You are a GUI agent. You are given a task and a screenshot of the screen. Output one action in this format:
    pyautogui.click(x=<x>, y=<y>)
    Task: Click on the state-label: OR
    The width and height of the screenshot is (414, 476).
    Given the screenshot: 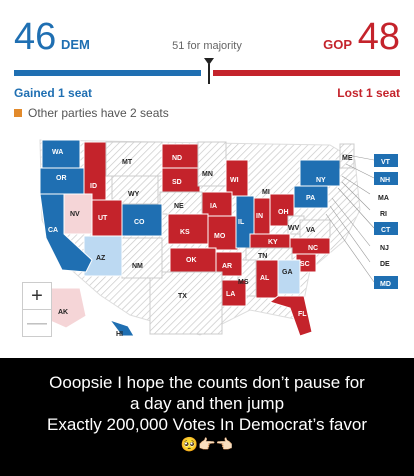 What is the action you would take?
    pyautogui.click(x=61, y=178)
    